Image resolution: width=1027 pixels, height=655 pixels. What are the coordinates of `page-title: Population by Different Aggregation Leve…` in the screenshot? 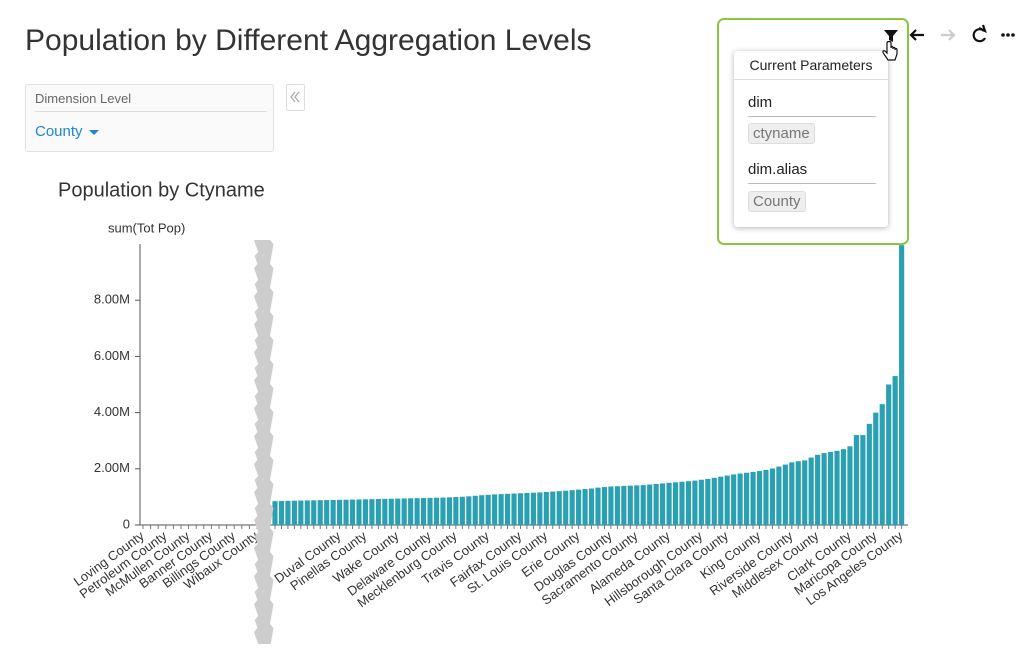 It's located at (308, 40).